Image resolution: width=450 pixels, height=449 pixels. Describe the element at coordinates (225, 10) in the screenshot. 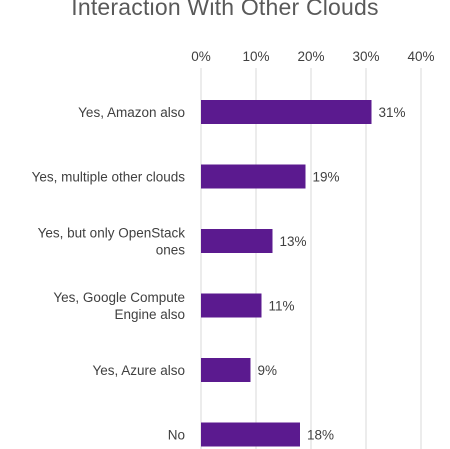

I see `chart-title: Interaction With Other Clouds` at that location.